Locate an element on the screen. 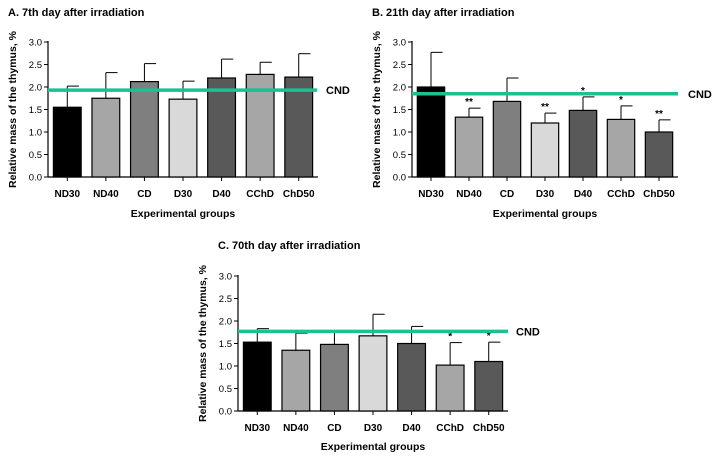 The image size is (718, 457). panel-title: B. 21th day after irradiation is located at coordinates (443, 13).